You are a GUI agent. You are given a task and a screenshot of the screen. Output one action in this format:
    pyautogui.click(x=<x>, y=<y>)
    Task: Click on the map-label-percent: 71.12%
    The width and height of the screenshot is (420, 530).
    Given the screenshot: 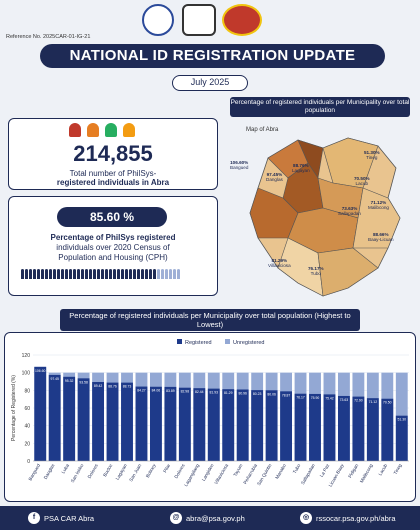 What is the action you would take?
    pyautogui.click(x=378, y=202)
    